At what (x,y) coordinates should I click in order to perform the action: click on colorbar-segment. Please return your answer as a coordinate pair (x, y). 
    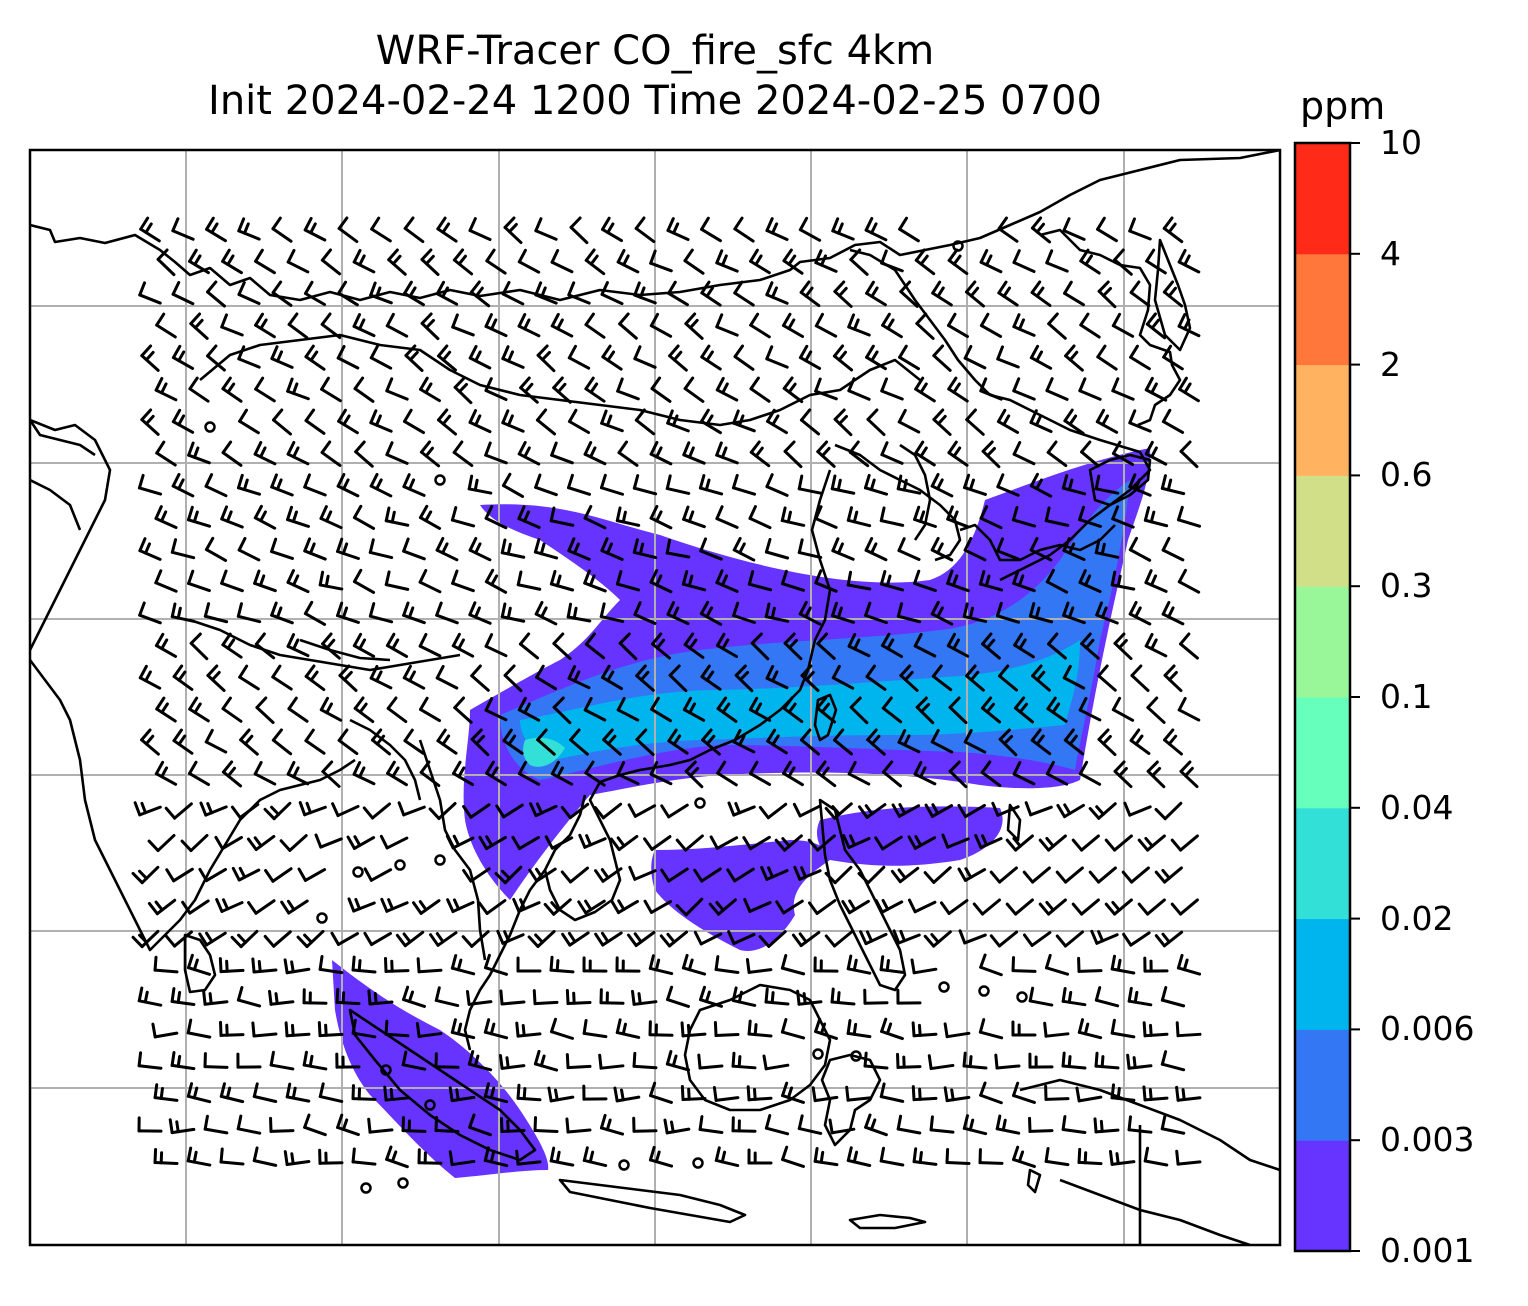
    Looking at the image, I should click on (1322, 531).